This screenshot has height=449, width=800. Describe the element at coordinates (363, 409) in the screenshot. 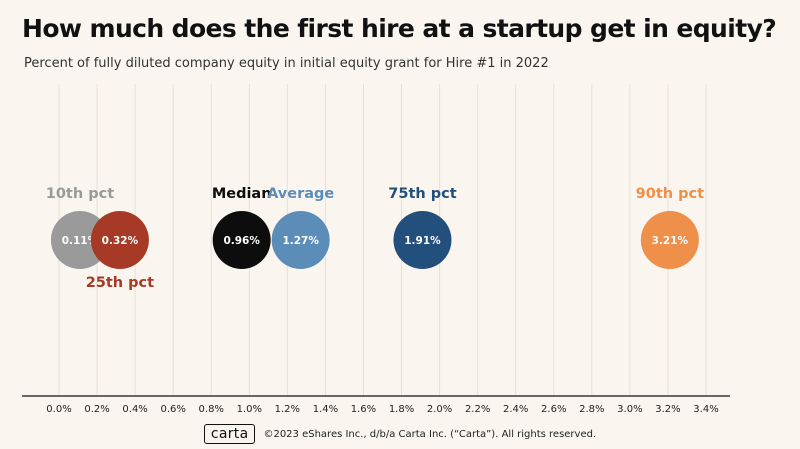

I see `x-tick-label: 1.6%` at that location.